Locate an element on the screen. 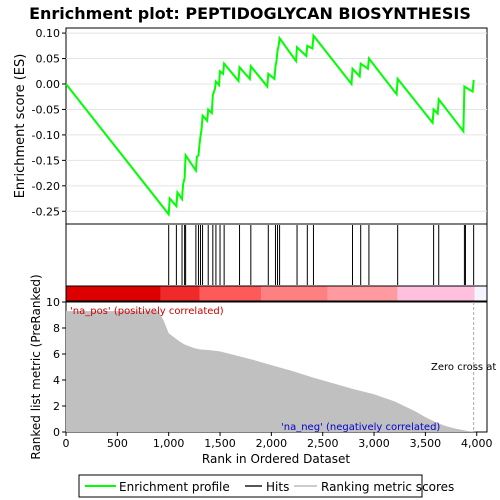  es-ylabel: Enrichment score (ES) is located at coordinates (20, 126).